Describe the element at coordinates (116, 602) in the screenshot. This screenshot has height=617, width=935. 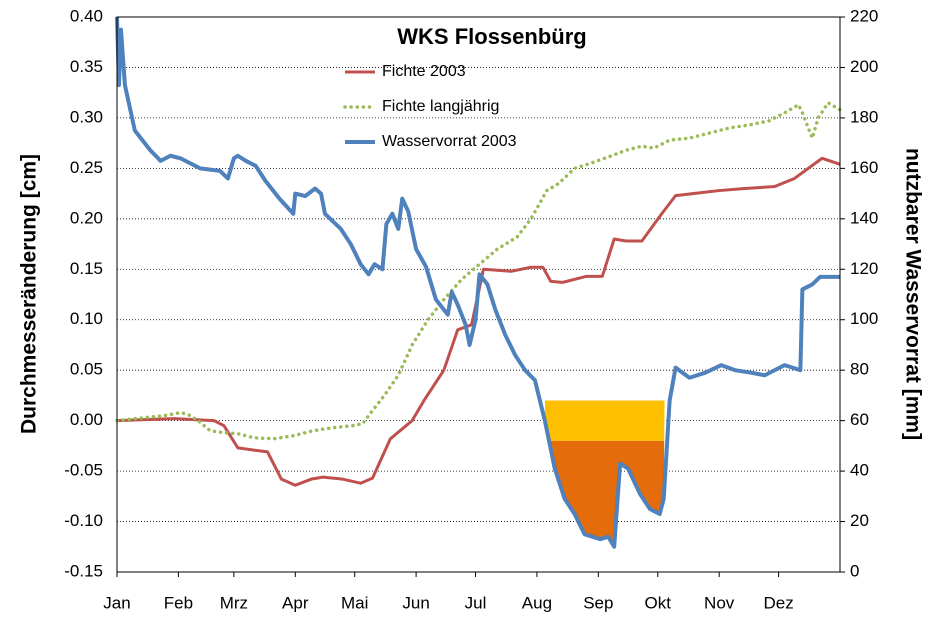
I see `x-tick-label: Jan` at that location.